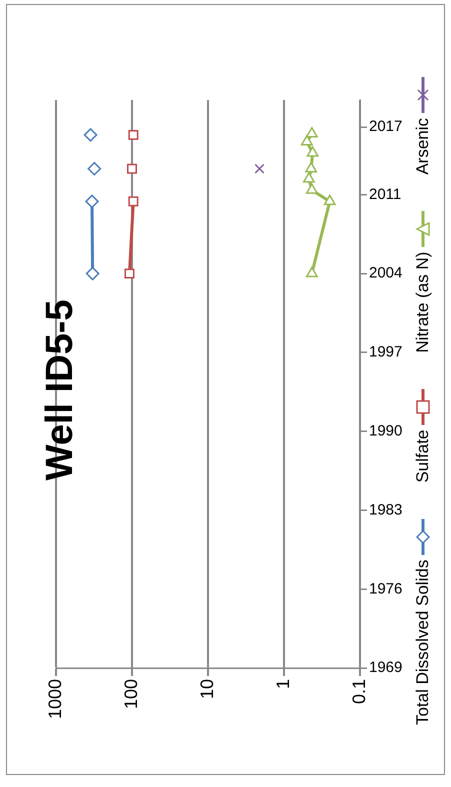 The width and height of the screenshot is (451, 787). I want to click on x-tick-label: 100, so click(130, 694).